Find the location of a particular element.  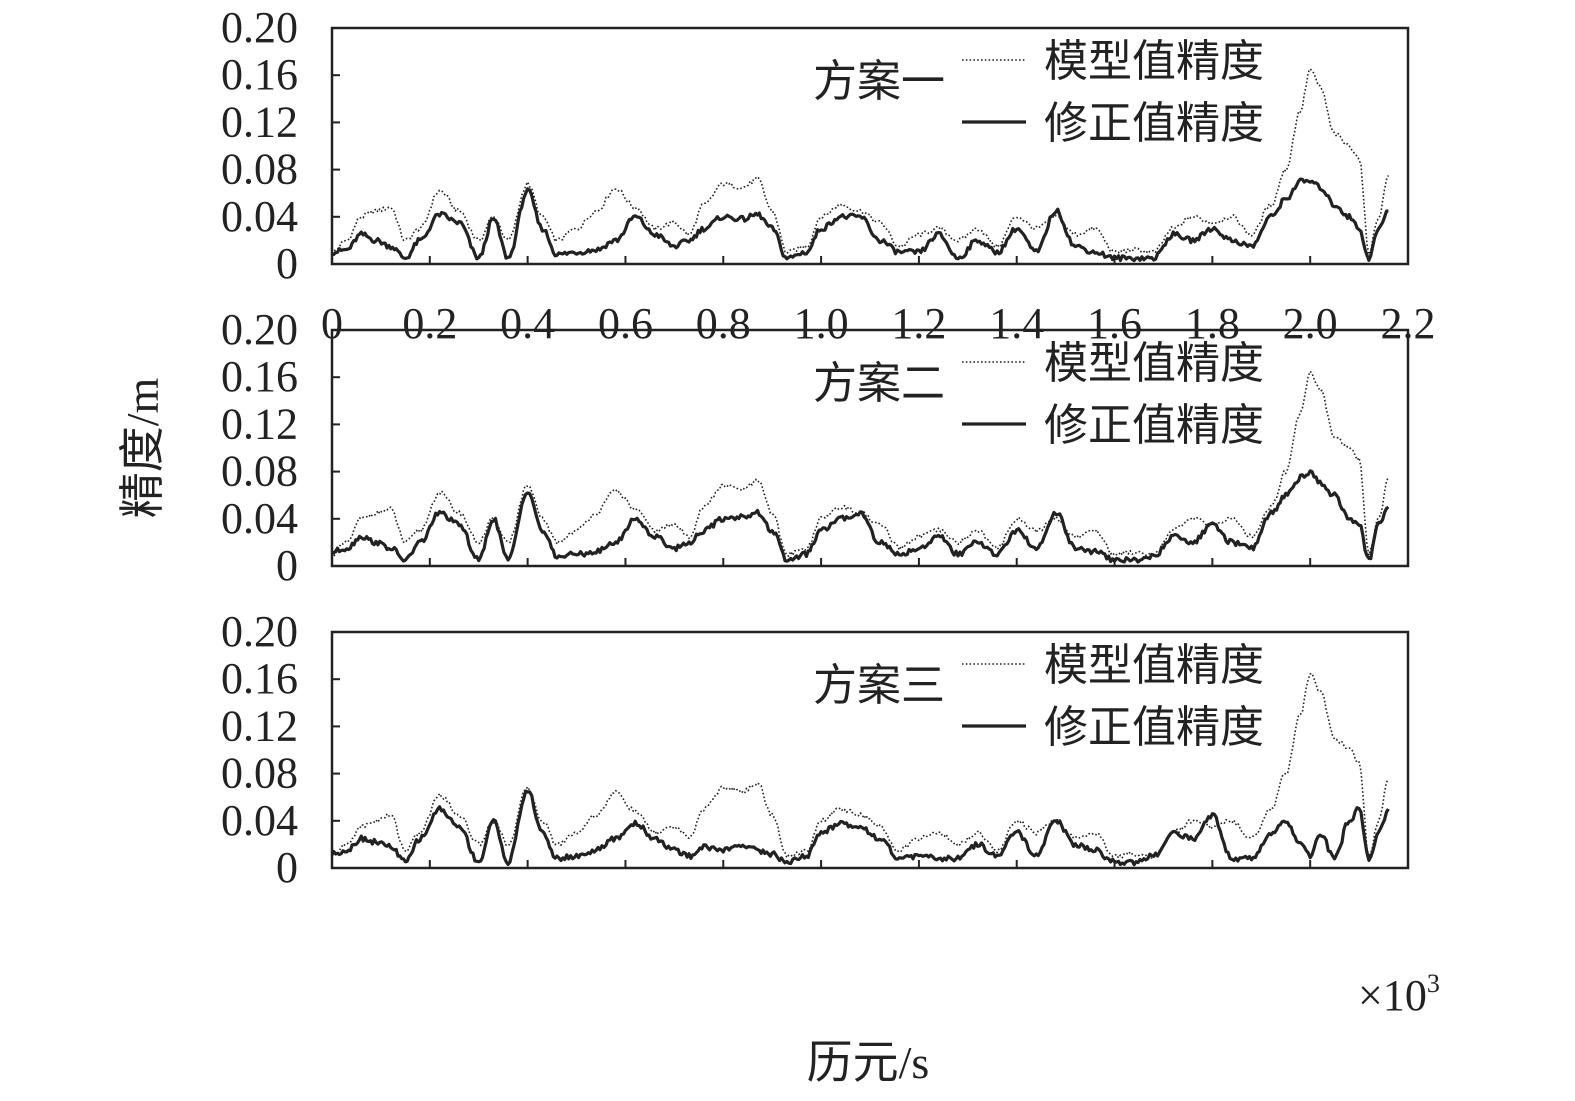

x-tick-label: 1.2 is located at coordinates (918, 323).